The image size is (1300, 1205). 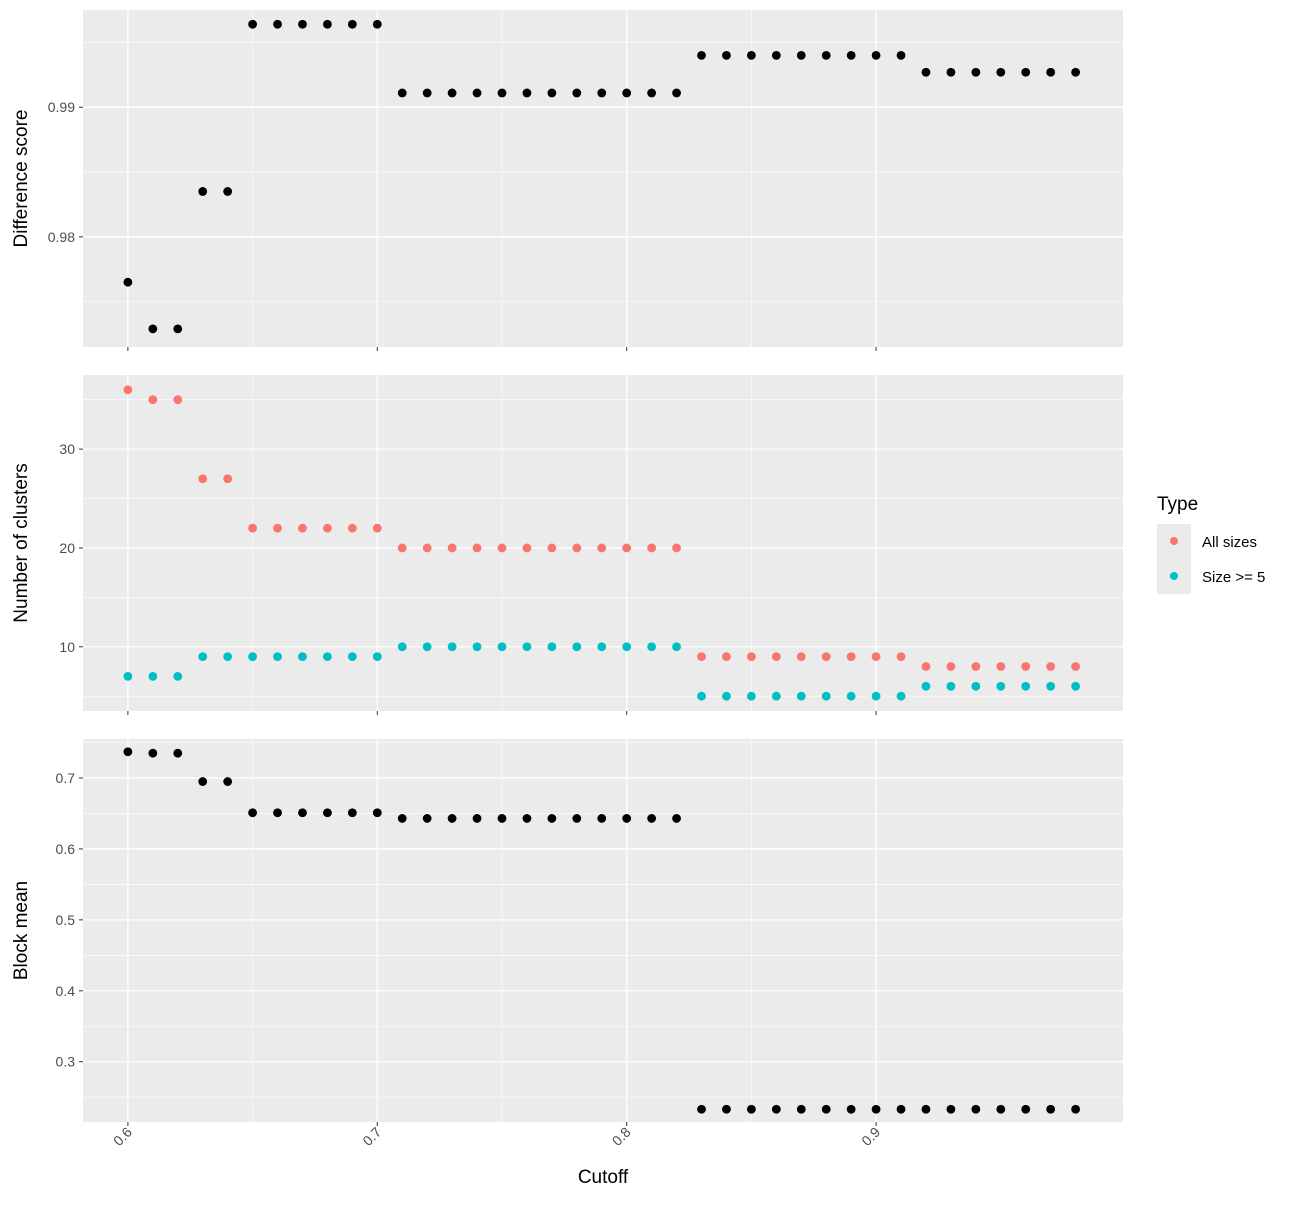 I want to click on legend-label-size-ge-5: Size >= 5, so click(x=1233, y=577).